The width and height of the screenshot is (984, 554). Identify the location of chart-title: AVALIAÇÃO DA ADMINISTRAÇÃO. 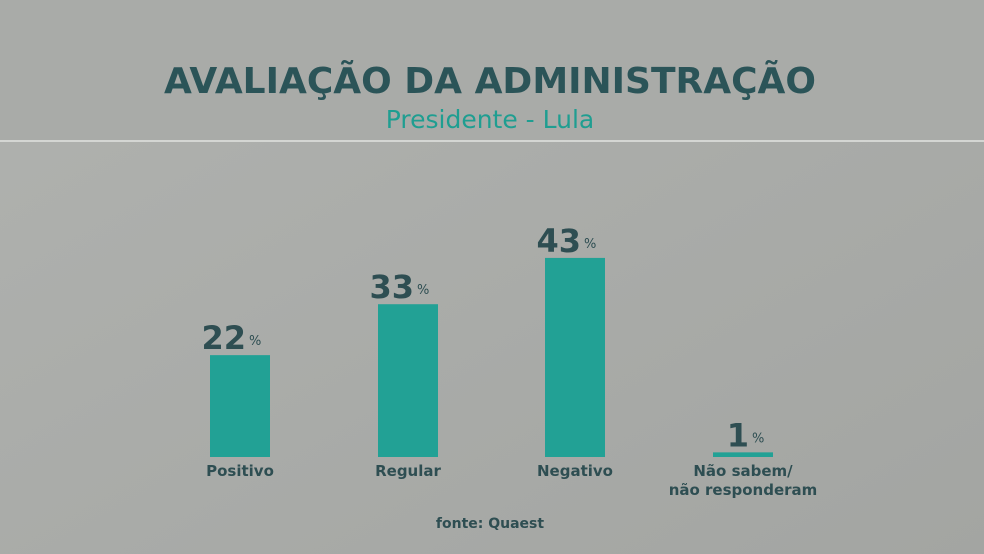
(490, 81).